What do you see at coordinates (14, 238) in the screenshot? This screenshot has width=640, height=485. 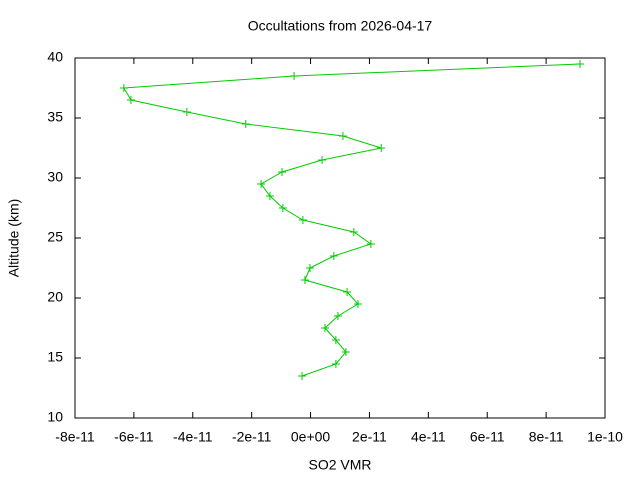 I see `y-axis-label: Altitude (km)` at bounding box center [14, 238].